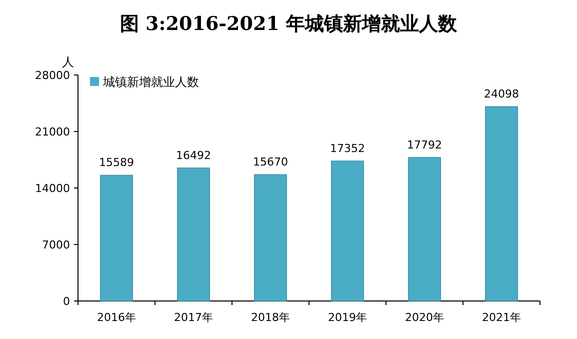 Image resolution: width=577 pixels, height=339 pixels. I want to click on data-label: 17352, so click(347, 148).